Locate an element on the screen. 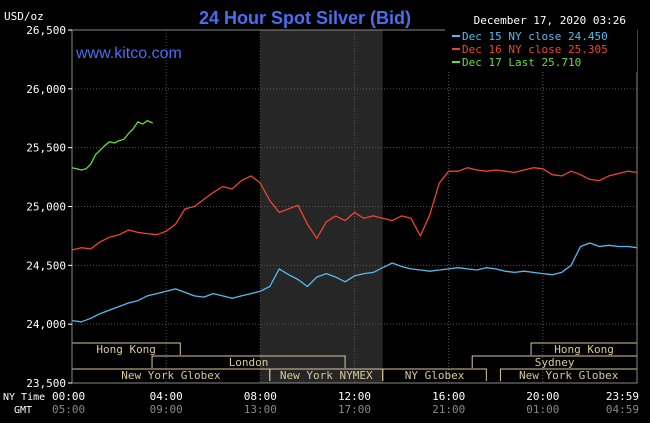 Image resolution: width=650 pixels, height=423 pixels. x-tick-label-ny-1: 04:00 is located at coordinates (166, 396).